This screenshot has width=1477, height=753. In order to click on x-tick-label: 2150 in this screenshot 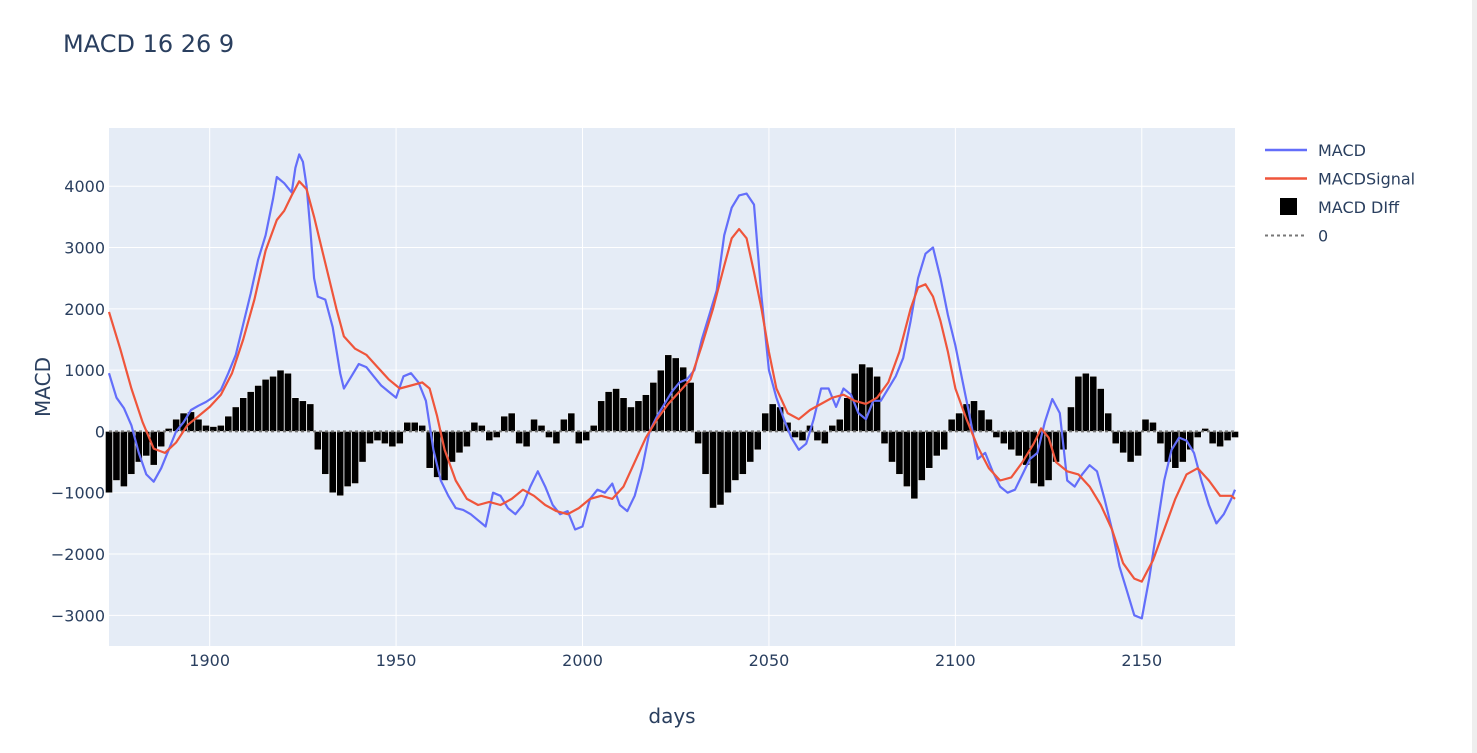, I will do `click(1141, 660)`.